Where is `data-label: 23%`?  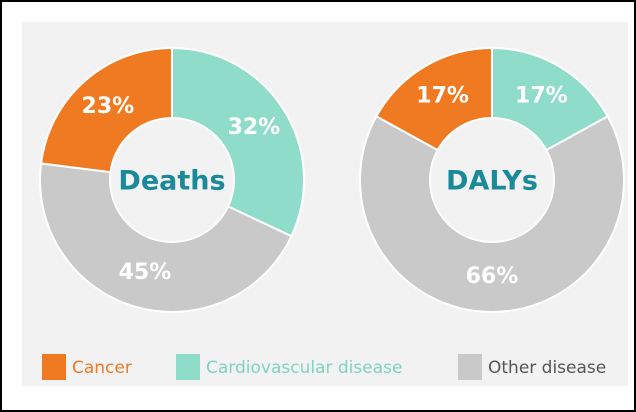 data-label: 23% is located at coordinates (108, 106).